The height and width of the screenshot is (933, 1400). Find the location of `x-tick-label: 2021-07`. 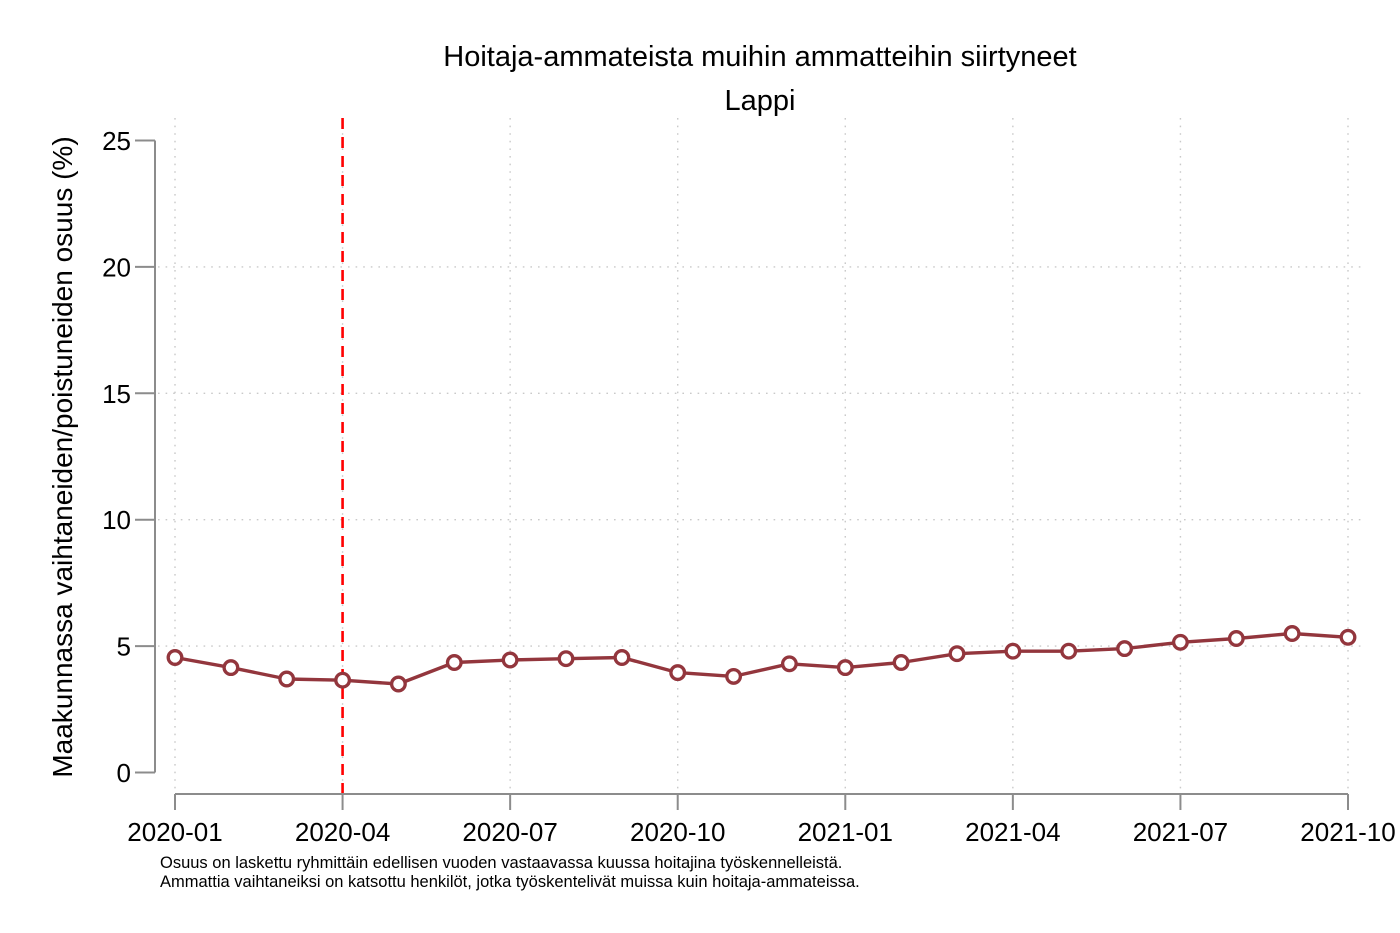

x-tick-label: 2021-07 is located at coordinates (1180, 832).